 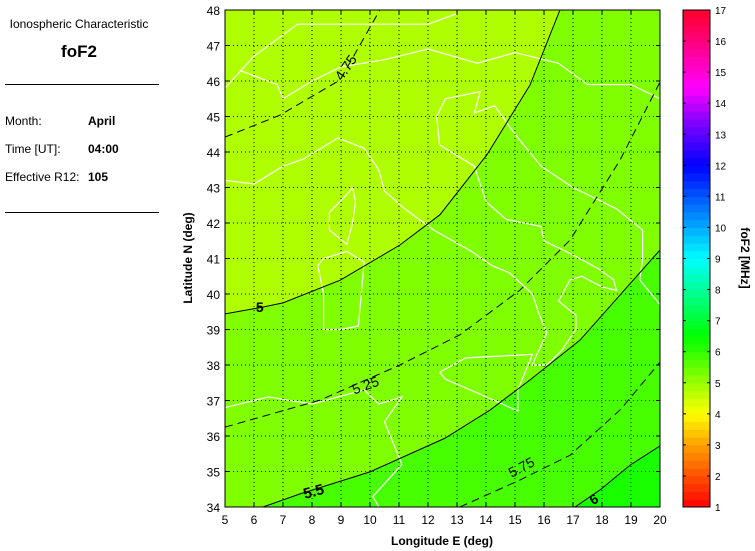 What do you see at coordinates (718, 384) in the screenshot?
I see `colorbar-tick-label: 5` at bounding box center [718, 384].